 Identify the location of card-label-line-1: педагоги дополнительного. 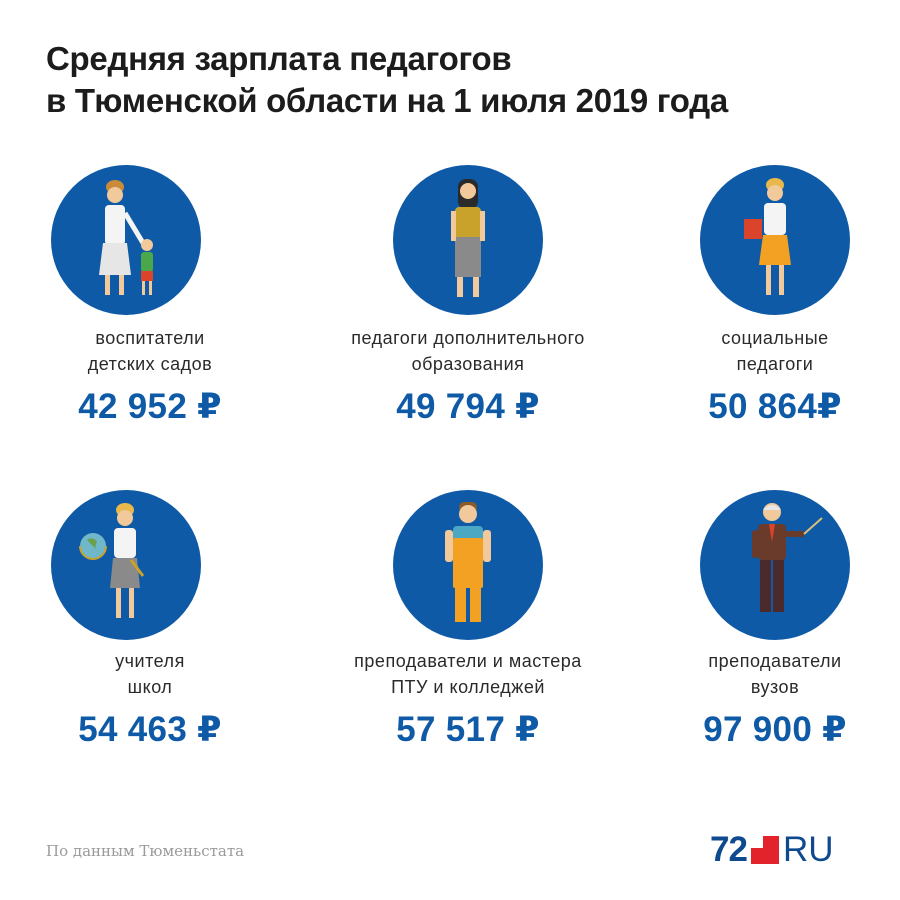
(468, 338).